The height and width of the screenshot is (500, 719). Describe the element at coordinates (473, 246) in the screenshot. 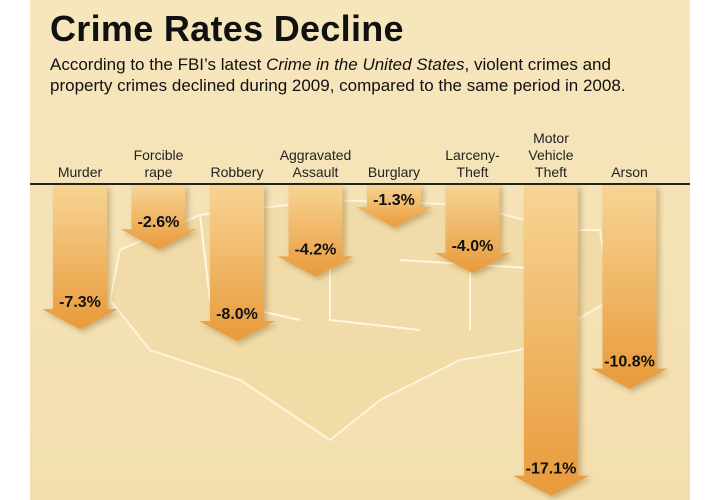

I see `value-label: -4.0%` at that location.